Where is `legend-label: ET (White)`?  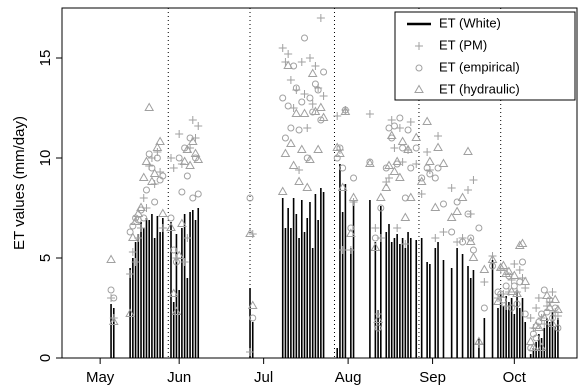
legend-label: ET (White) is located at coordinates (470, 22).